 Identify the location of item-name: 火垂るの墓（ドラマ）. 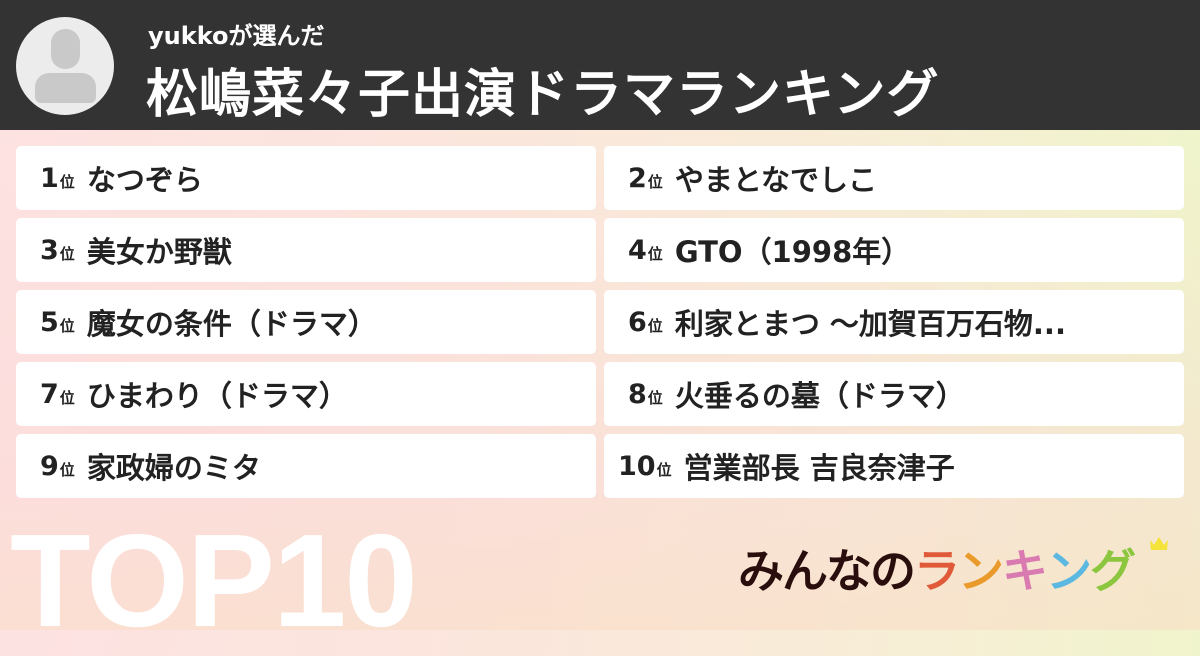
(819, 396).